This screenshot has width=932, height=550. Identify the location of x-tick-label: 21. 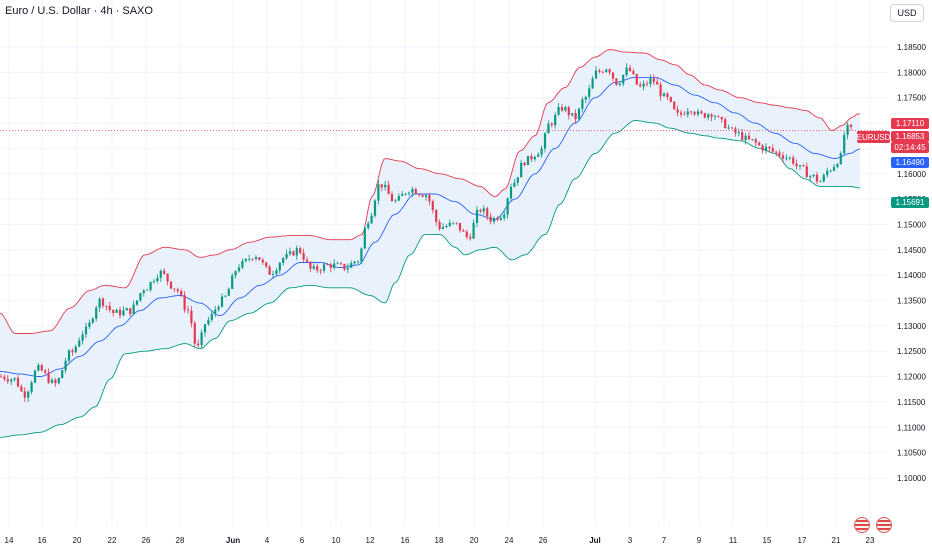
(836, 540).